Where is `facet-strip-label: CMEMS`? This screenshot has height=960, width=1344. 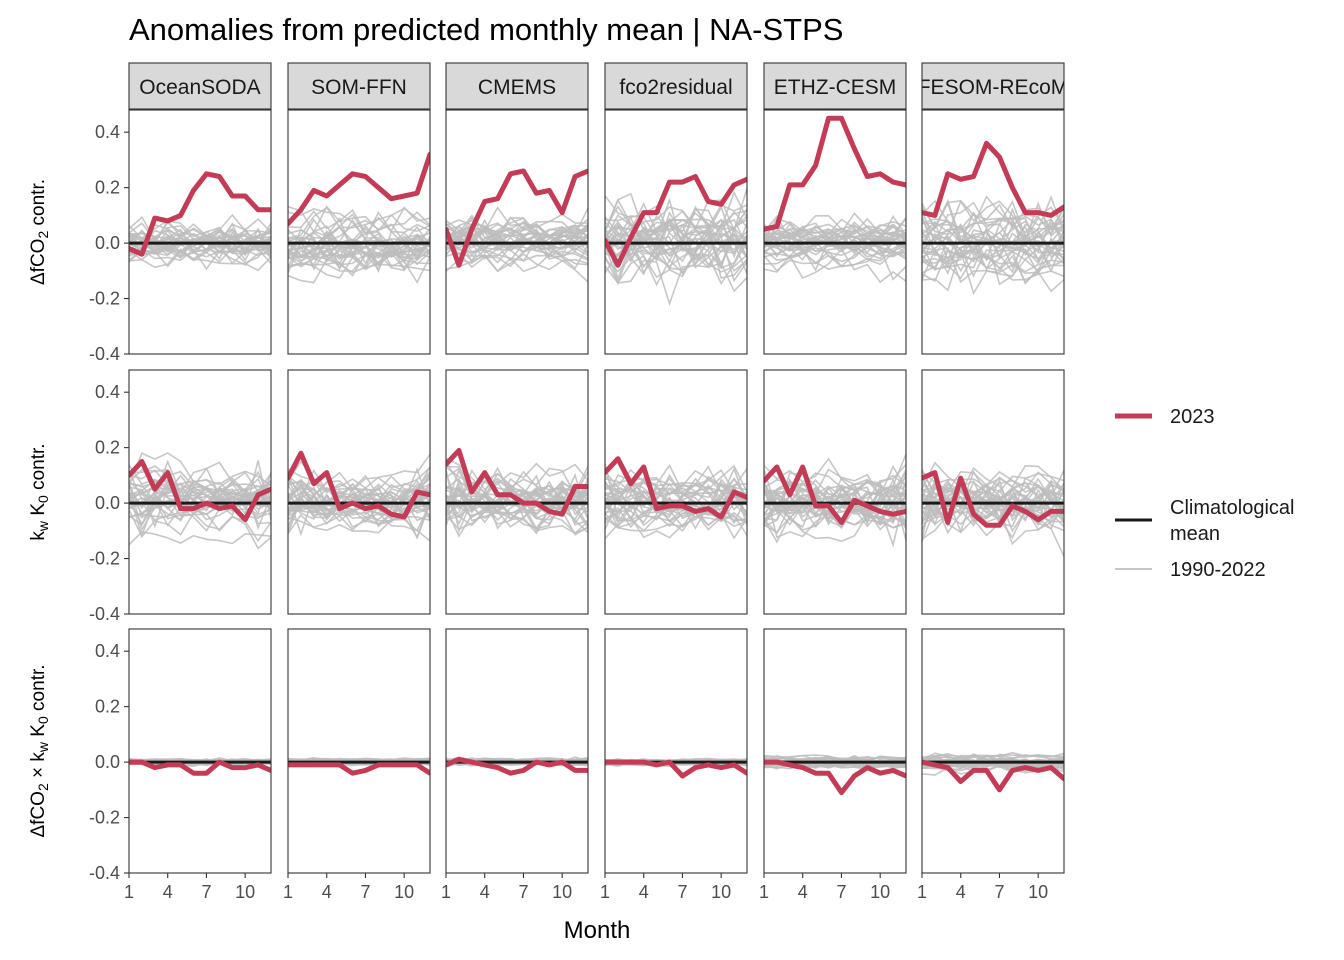
facet-strip-label: CMEMS is located at coordinates (517, 87).